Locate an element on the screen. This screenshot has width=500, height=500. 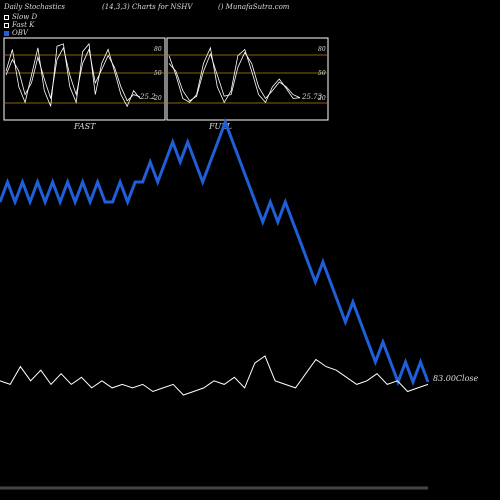
fast-panel-frame is located at coordinates (84, 79).